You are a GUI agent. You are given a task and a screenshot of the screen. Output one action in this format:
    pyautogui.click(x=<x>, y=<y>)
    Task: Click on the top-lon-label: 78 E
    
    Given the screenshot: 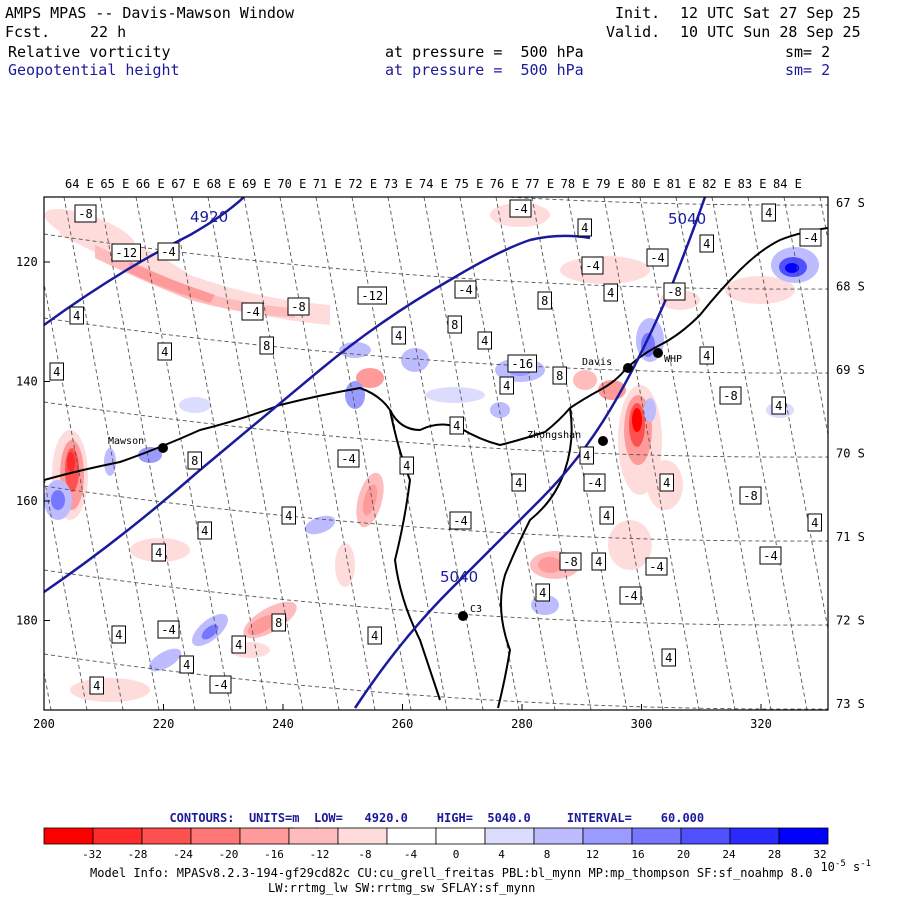 What is the action you would take?
    pyautogui.click(x=575, y=184)
    